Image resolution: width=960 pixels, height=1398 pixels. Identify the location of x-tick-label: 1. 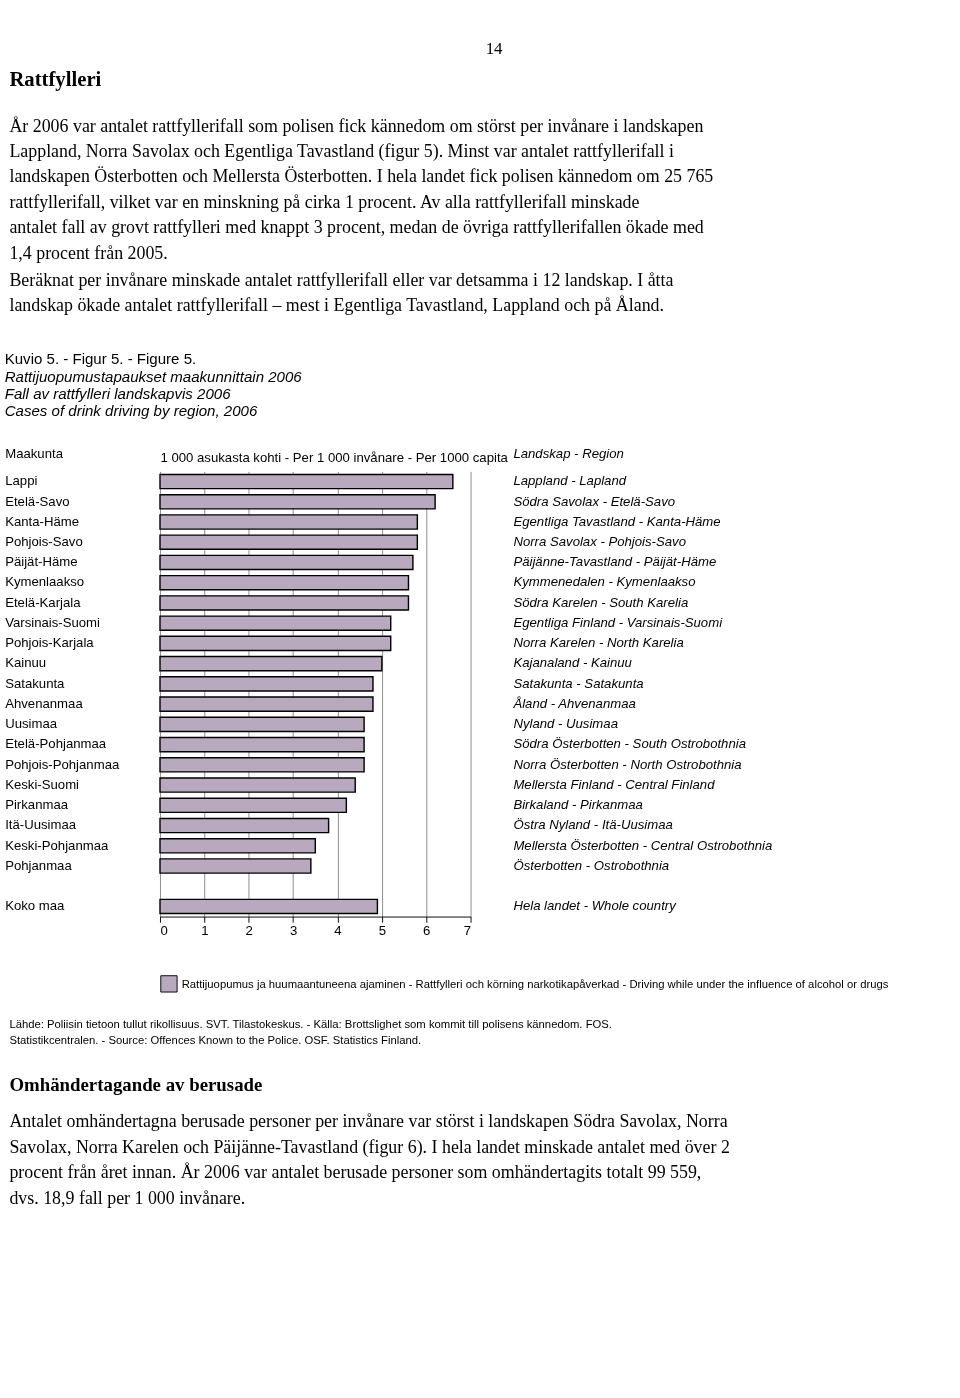
(205, 930).